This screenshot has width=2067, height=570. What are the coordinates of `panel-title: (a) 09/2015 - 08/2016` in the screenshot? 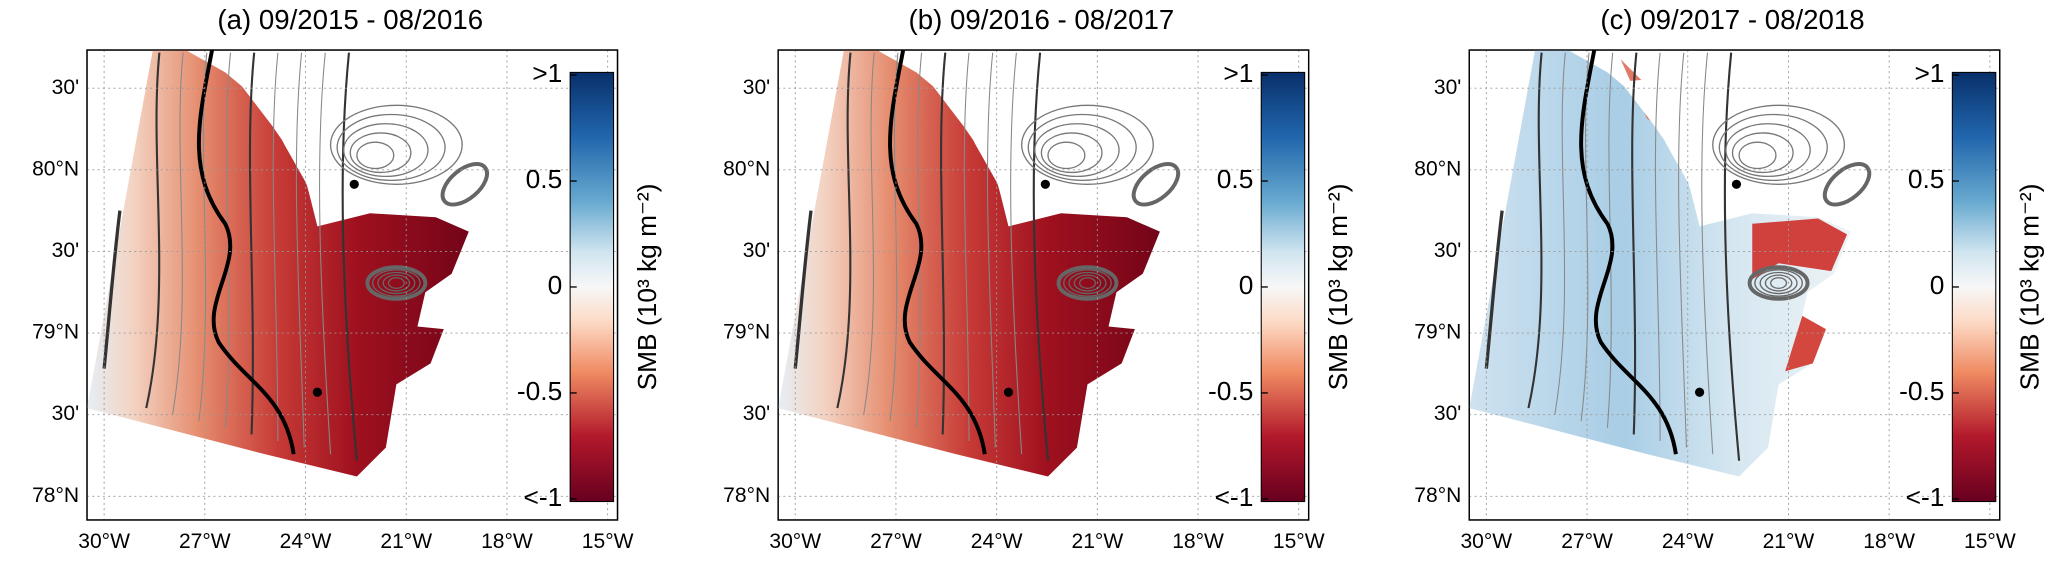 It's located at (350, 19).